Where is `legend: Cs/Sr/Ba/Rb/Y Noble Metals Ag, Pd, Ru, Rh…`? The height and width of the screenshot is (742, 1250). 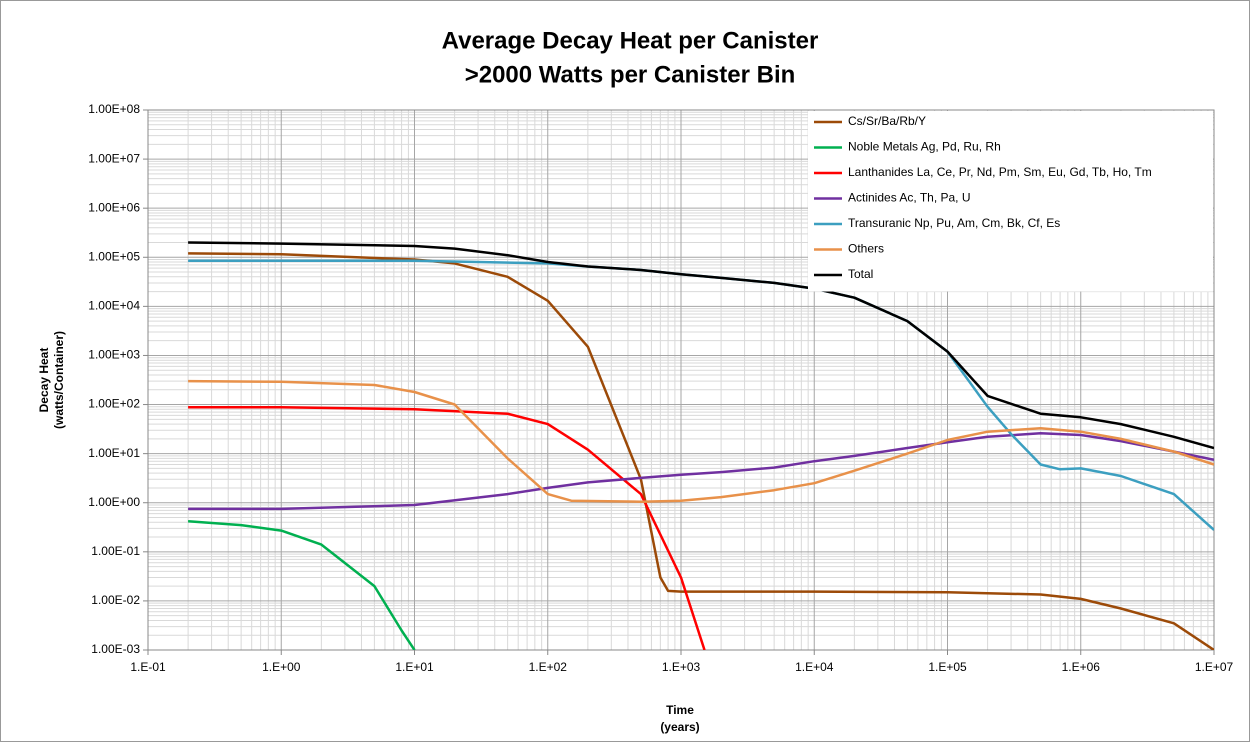 legend: Cs/Sr/Ba/Rb/Y Noble Metals Ag, Pd, Ru, Rh… is located at coordinates (1010, 201).